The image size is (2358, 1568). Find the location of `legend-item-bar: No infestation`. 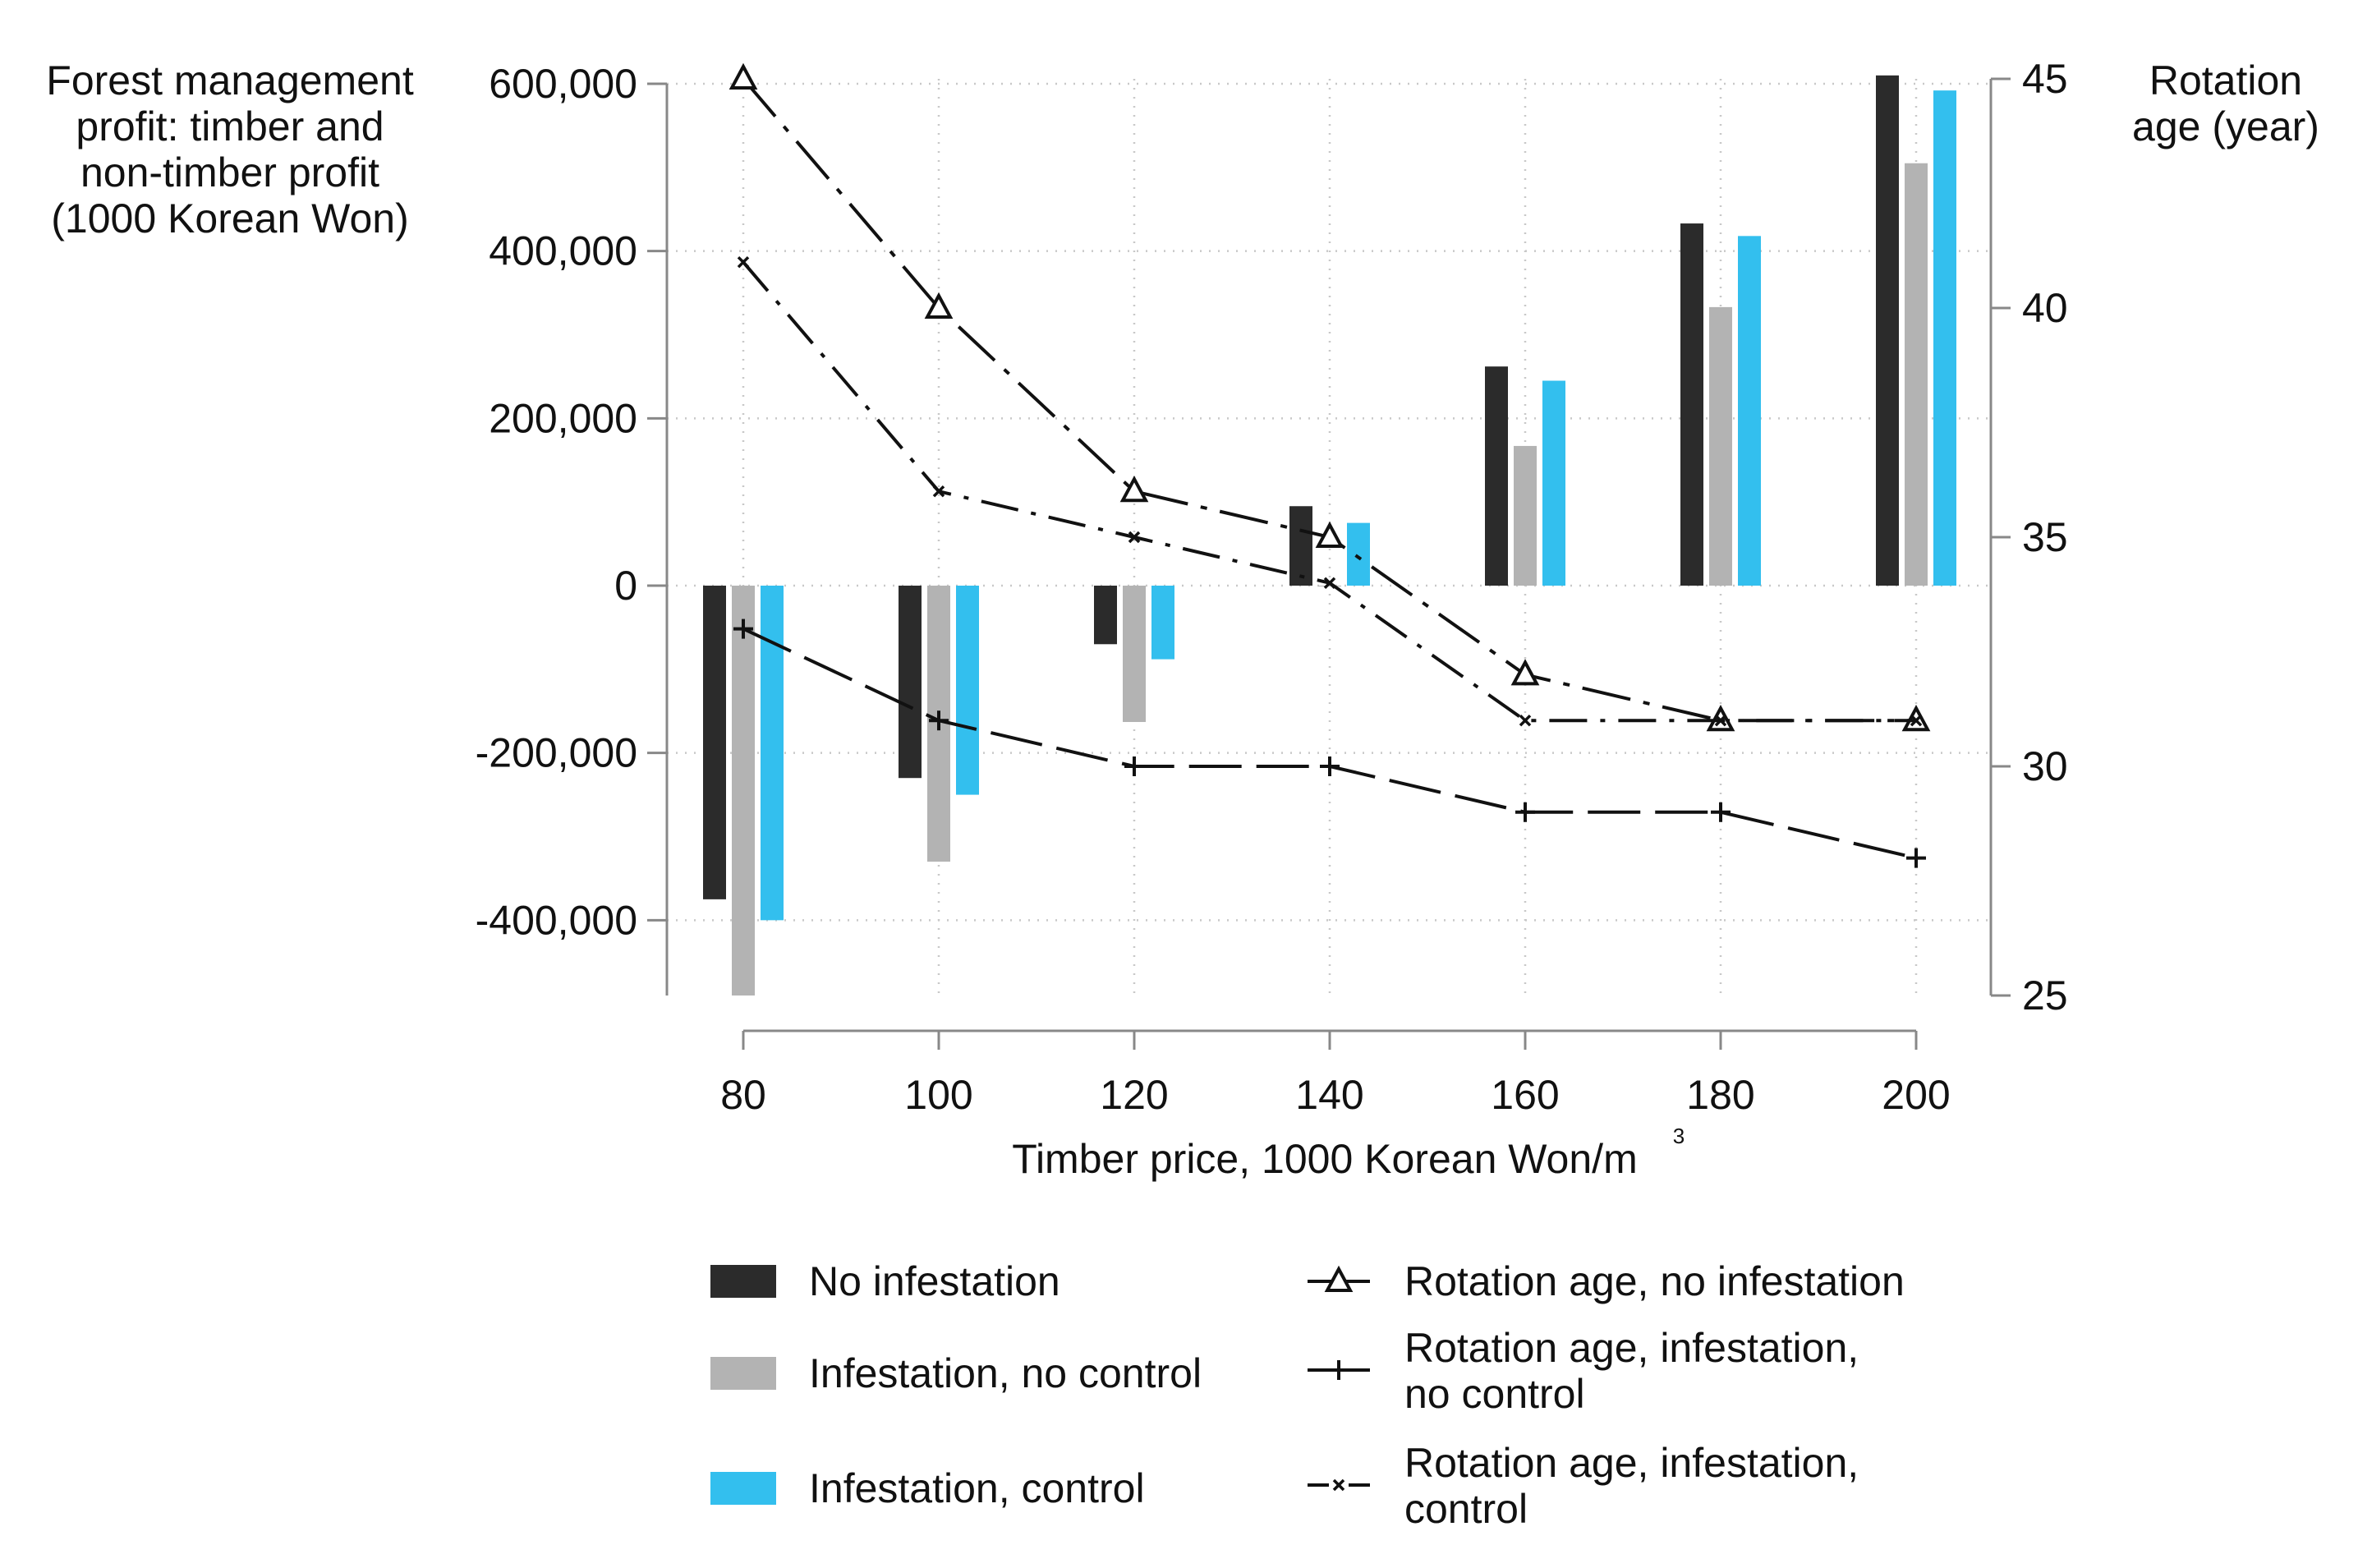

legend-item-bar: No infestation is located at coordinates (885, 1281).